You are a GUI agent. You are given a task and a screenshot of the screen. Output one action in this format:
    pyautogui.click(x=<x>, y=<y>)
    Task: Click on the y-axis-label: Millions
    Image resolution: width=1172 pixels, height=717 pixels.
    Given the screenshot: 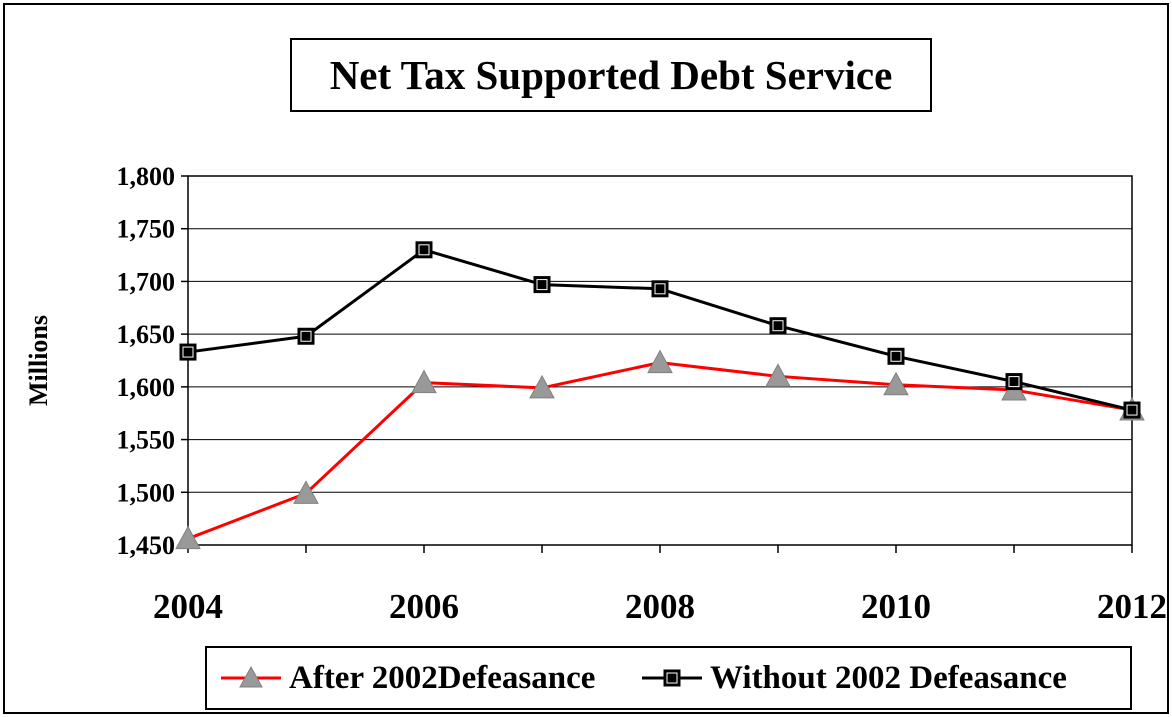 What is the action you would take?
    pyautogui.click(x=38, y=360)
    